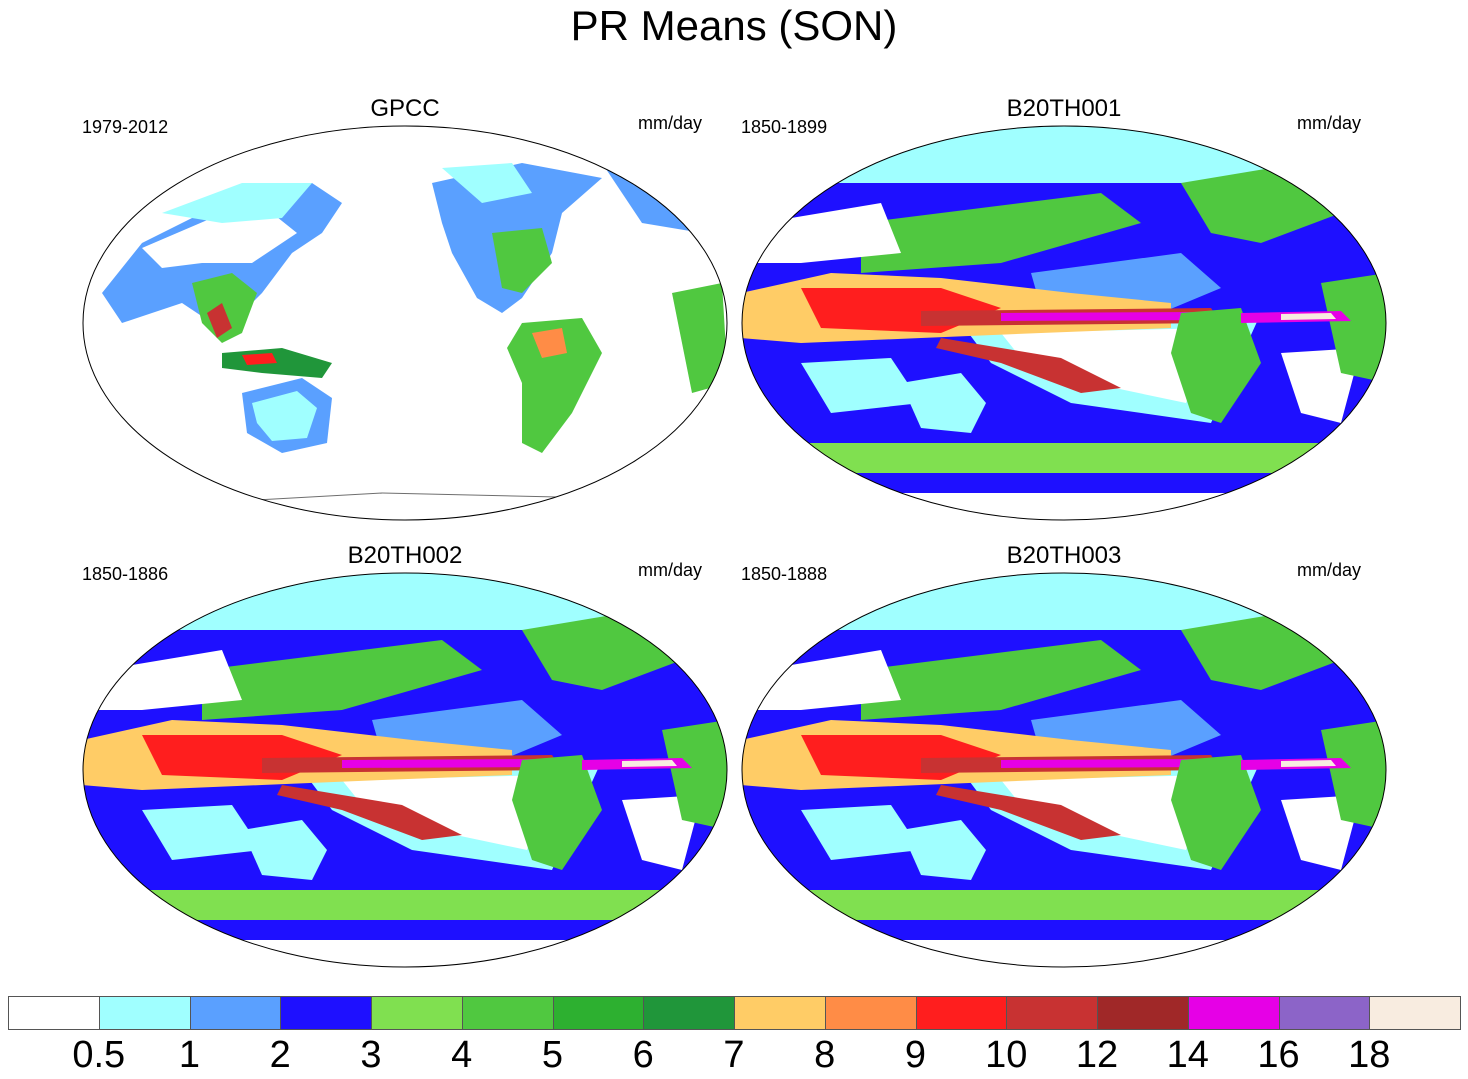 The image size is (1468, 1079). Describe the element at coordinates (1187, 1055) in the screenshot. I see `colorbar-tick-label: 14` at that location.